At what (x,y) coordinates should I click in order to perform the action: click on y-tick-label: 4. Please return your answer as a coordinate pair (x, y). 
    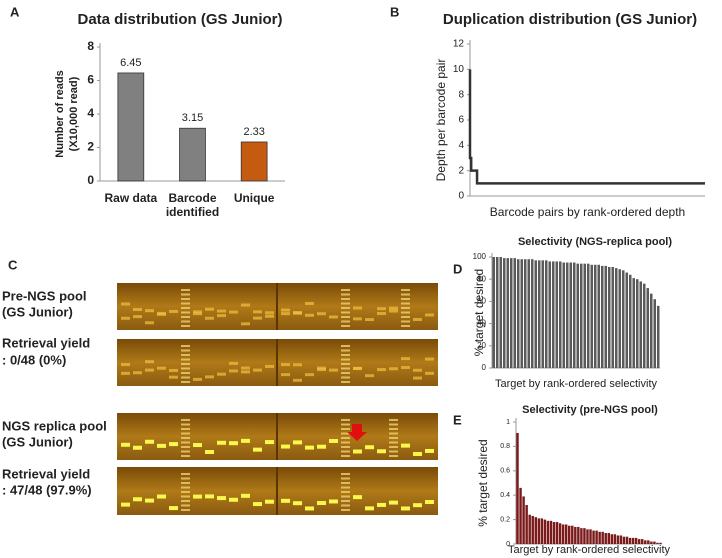
    Looking at the image, I should click on (90, 113).